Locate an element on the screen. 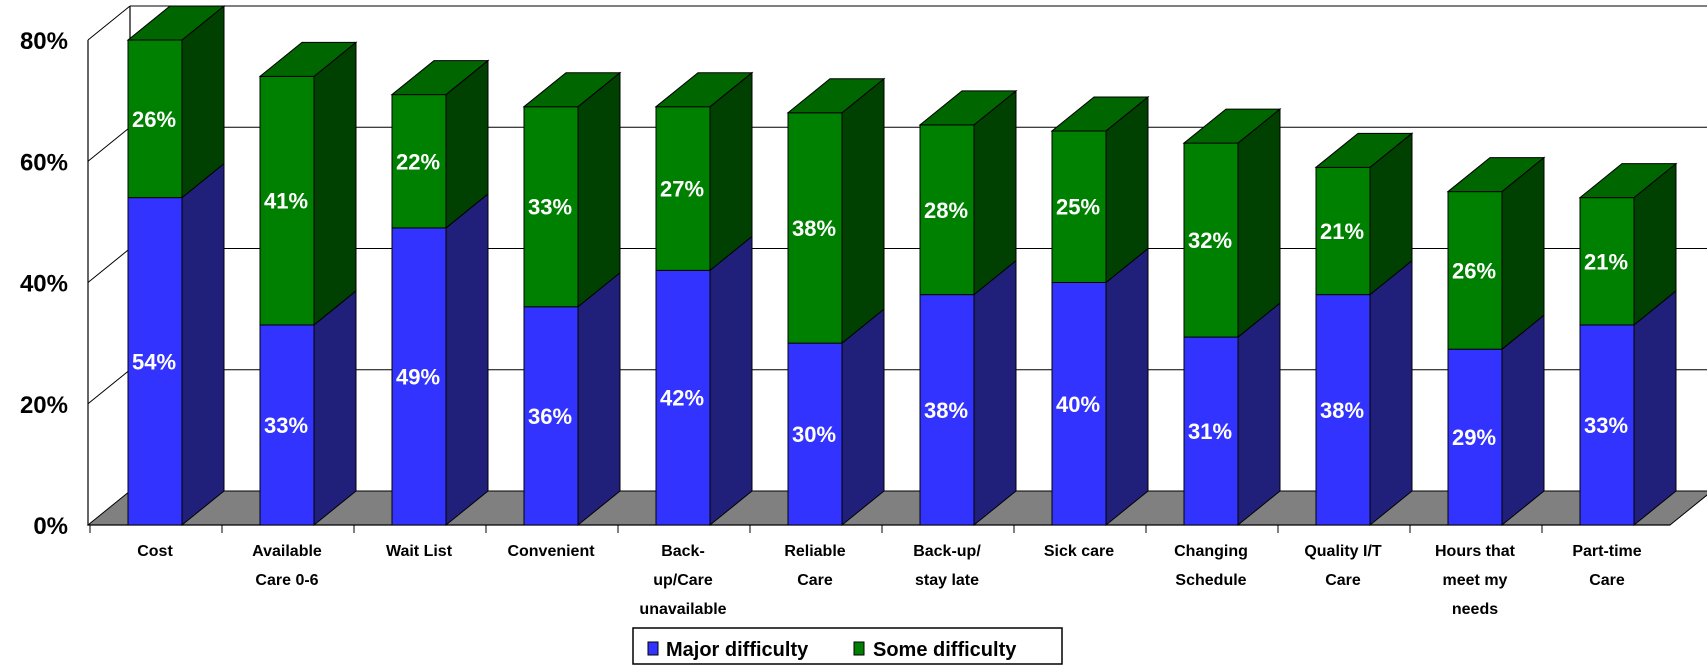 This screenshot has height=665, width=1707. bar-segment-major-difficulty: 30% is located at coordinates (836, 417).